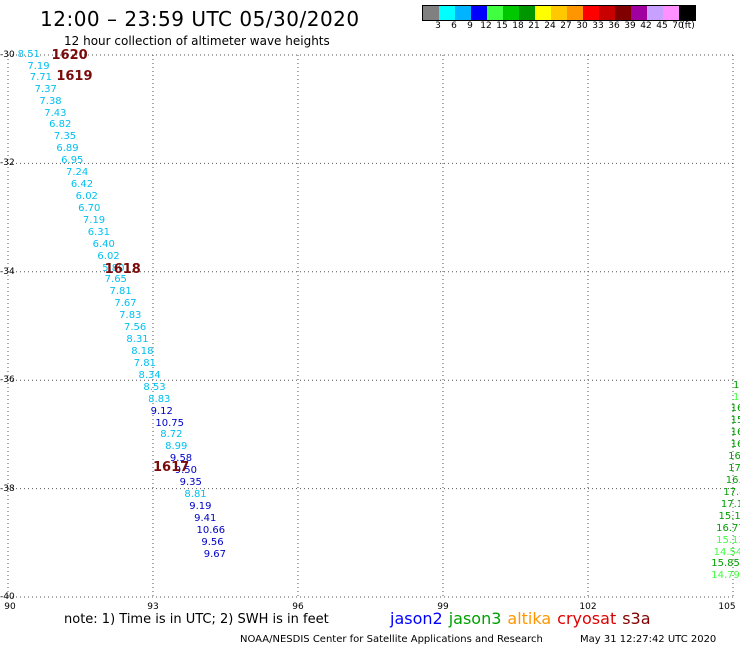 This screenshot has height=654, width=740. Describe the element at coordinates (731, 493) in the screenshot. I see `wave-height-label: 17.4` at that location.